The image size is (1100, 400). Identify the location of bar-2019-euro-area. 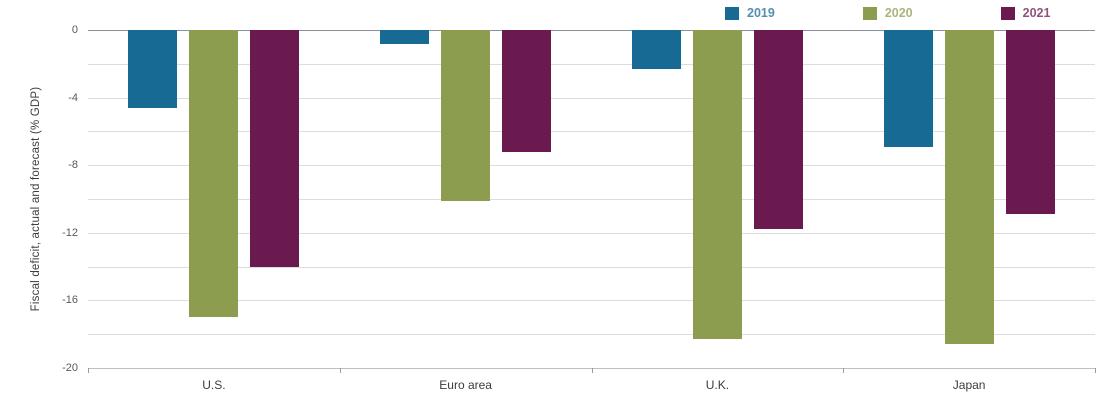
(405, 37).